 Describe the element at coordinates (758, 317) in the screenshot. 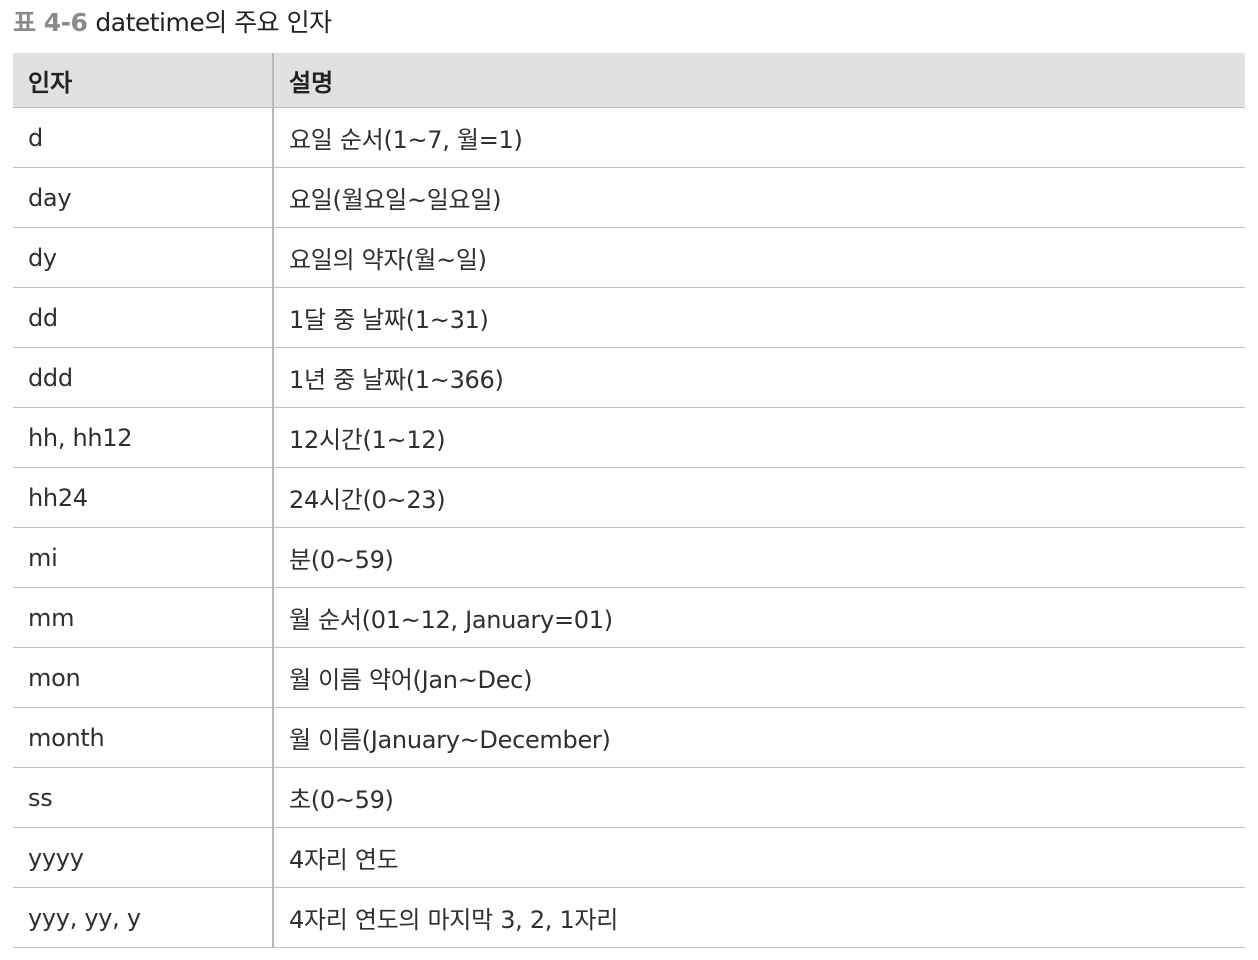

I see `description-cell: 1달 중 날짜(1~31)` at that location.